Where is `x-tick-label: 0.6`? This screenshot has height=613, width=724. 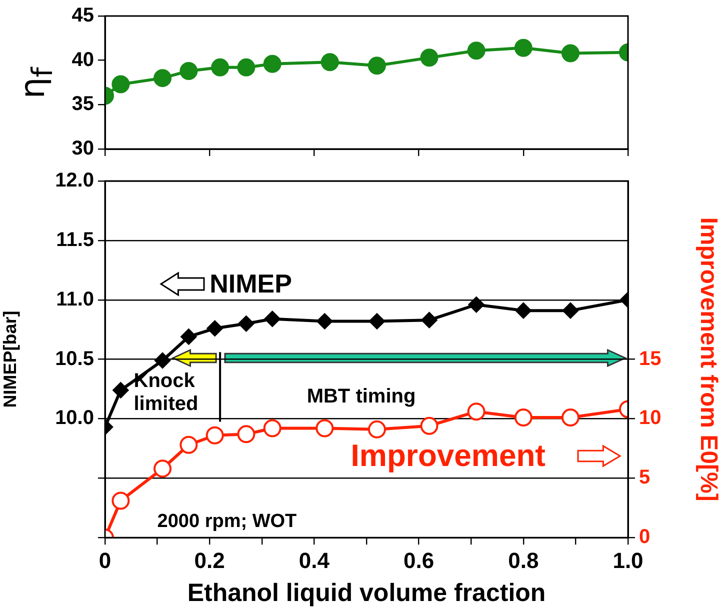
x-tick-label: 0.6 is located at coordinates (419, 560).